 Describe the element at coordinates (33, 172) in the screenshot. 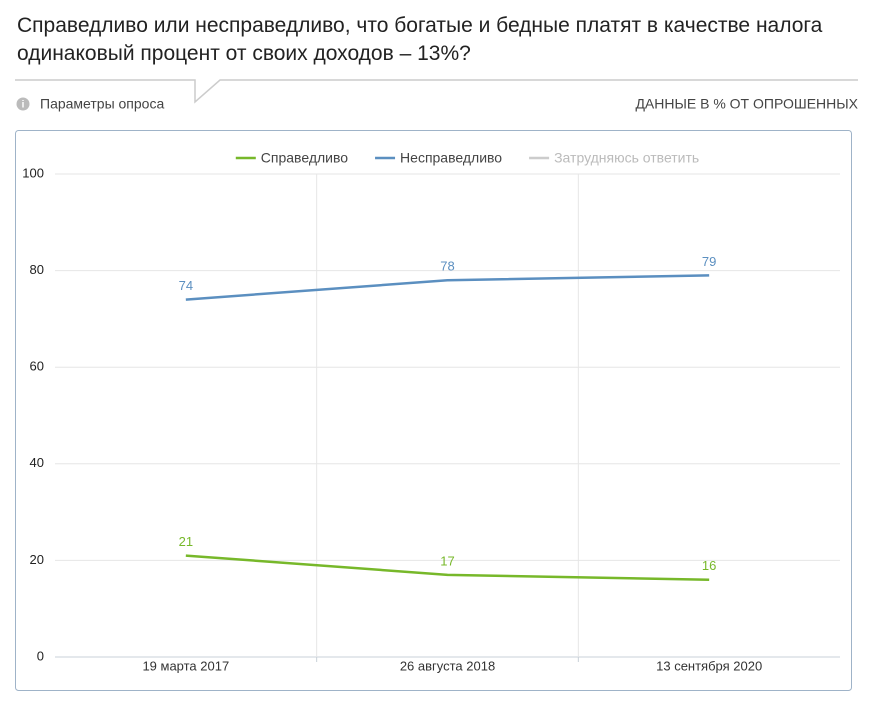

I see `y-tick-label: 100` at that location.